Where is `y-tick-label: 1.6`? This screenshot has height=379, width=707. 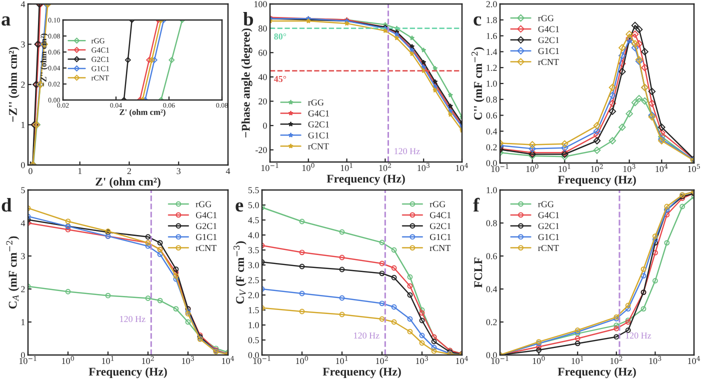 y-tick-label: 1.6 is located at coordinates (491, 36).